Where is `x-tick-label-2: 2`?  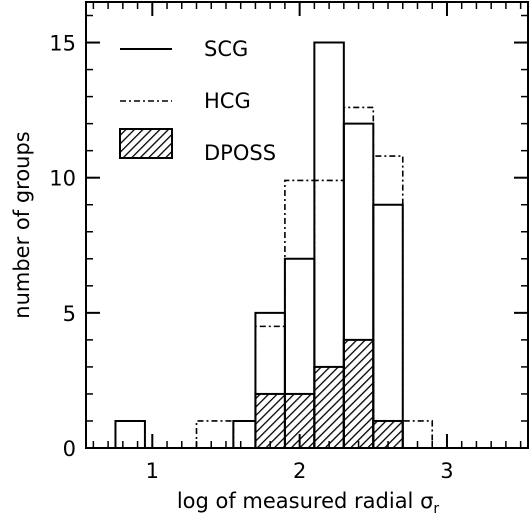
x-tick-label-2: 2 is located at coordinates (299, 471).